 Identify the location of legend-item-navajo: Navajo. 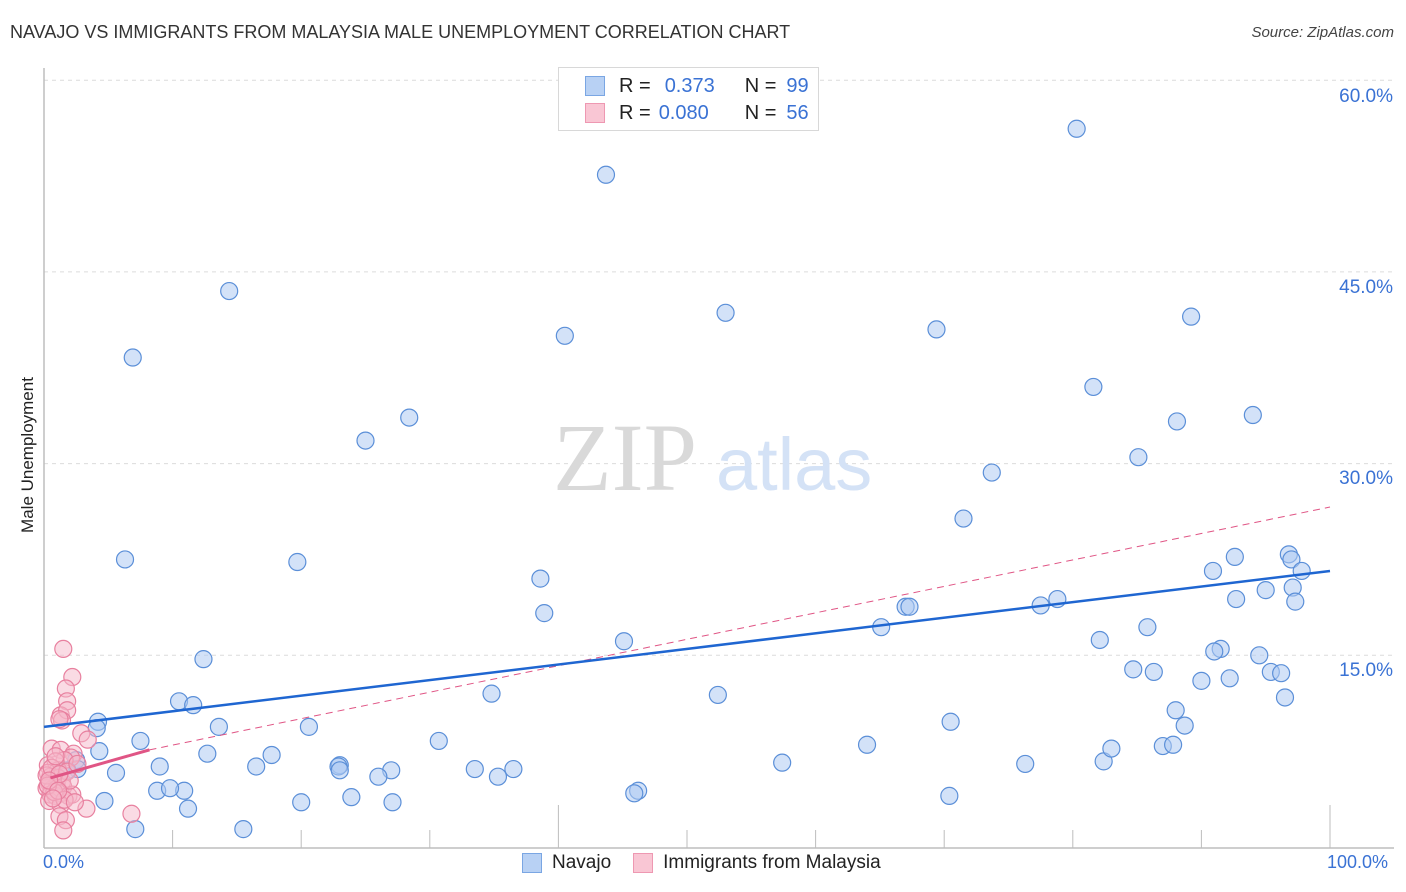
(566, 863).